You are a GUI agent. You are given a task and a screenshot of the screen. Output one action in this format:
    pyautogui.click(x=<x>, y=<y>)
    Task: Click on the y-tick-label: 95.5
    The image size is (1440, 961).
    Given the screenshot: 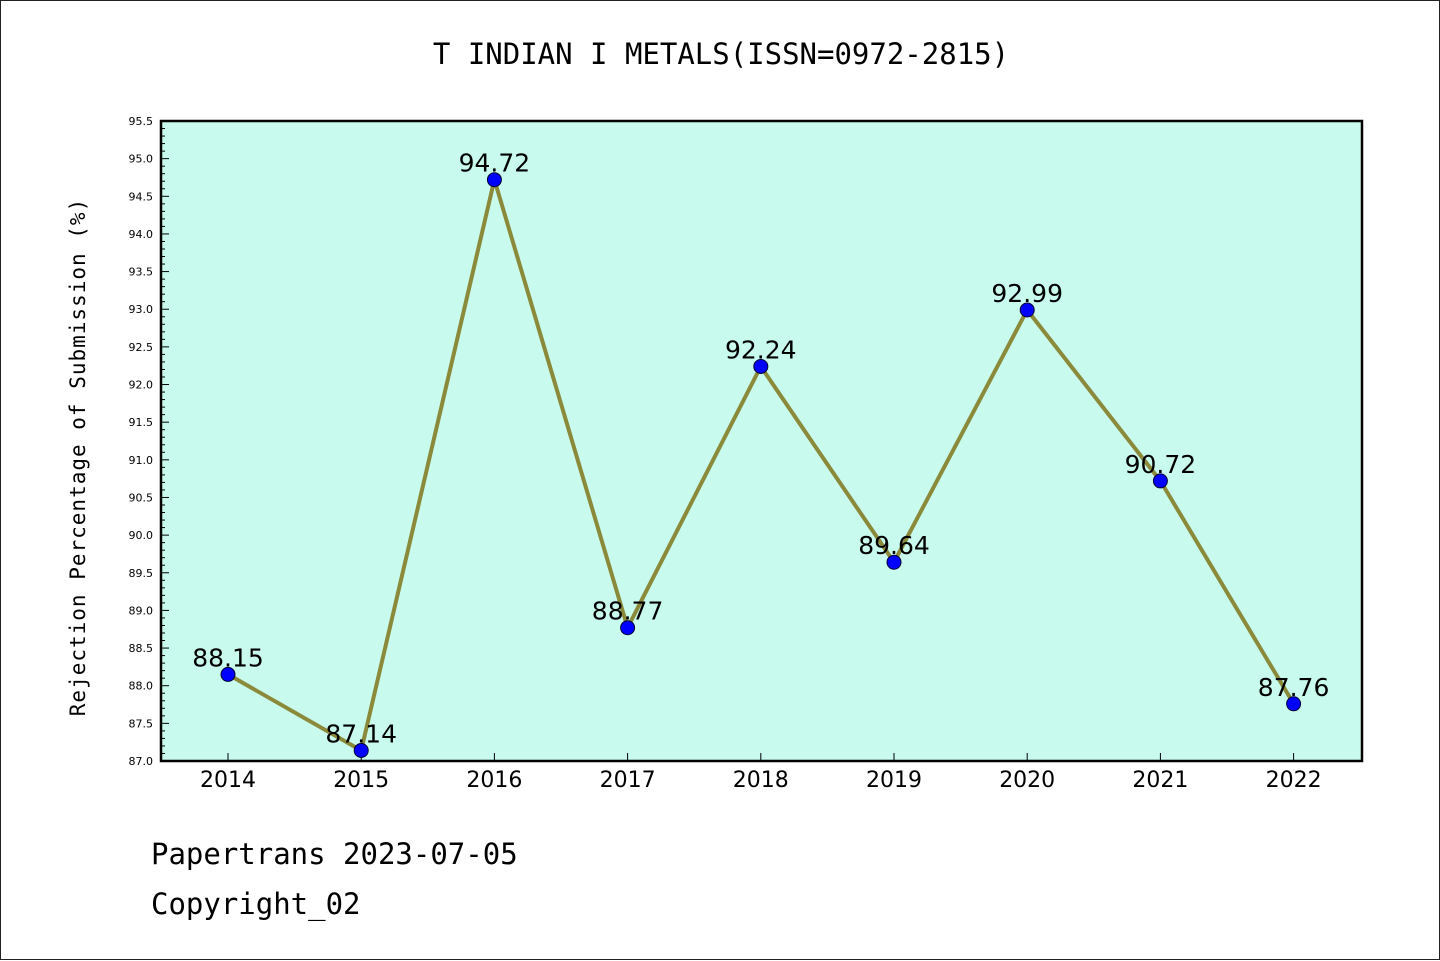 What is the action you would take?
    pyautogui.click(x=141, y=121)
    